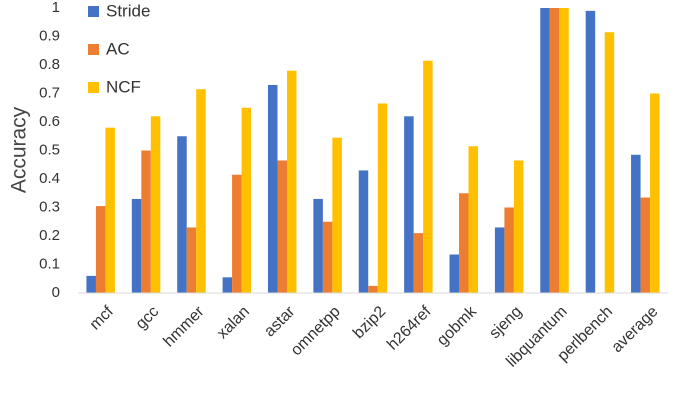 The image size is (676, 403). What do you see at coordinates (545, 150) in the screenshot?
I see `bar-stride-libquantum` at bounding box center [545, 150].